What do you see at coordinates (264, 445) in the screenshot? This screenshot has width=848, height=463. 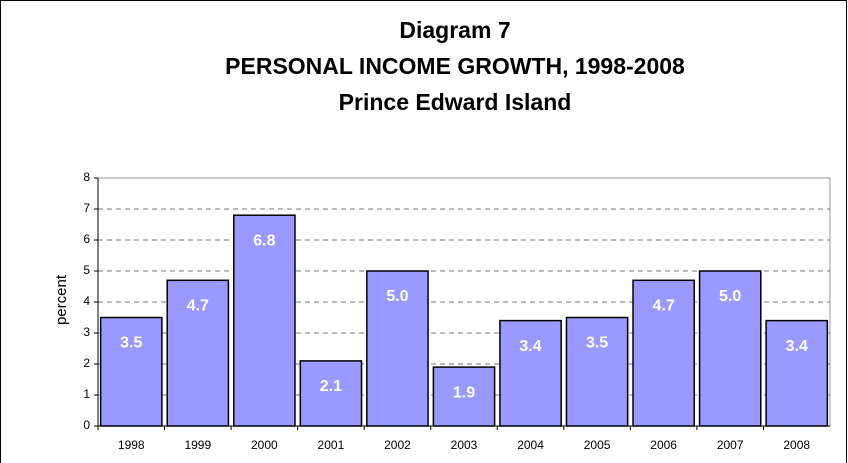 I see `x-tick-label: 2000` at bounding box center [264, 445].